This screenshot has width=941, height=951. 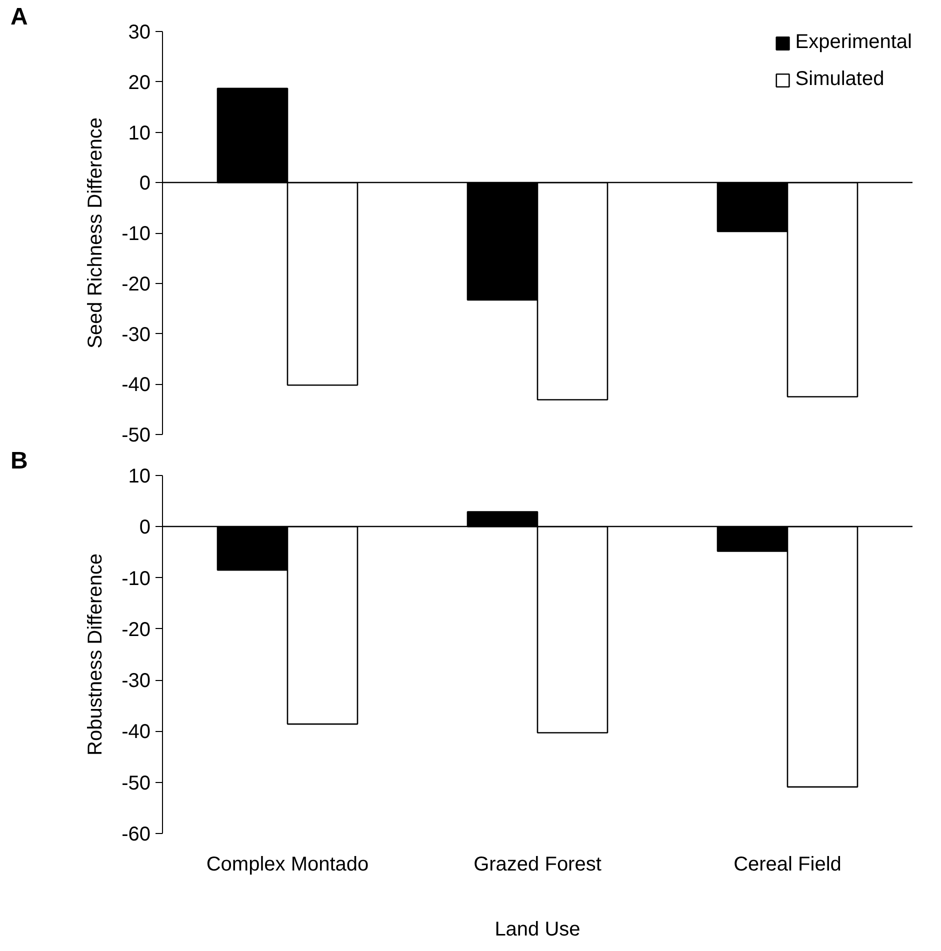 I want to click on text: A, so click(x=19, y=17).